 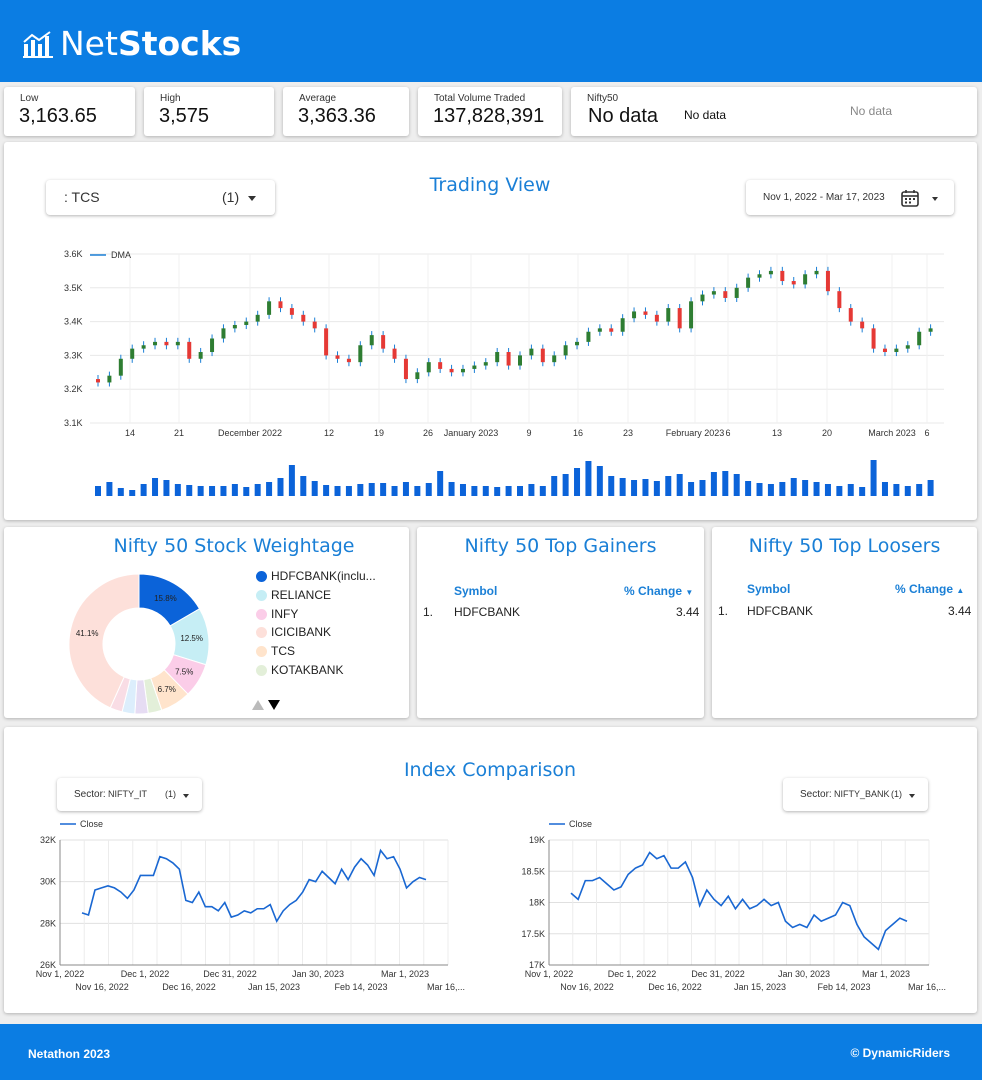 What do you see at coordinates (191, 638) in the screenshot?
I see `donut-slice-label: 12.5%` at bounding box center [191, 638].